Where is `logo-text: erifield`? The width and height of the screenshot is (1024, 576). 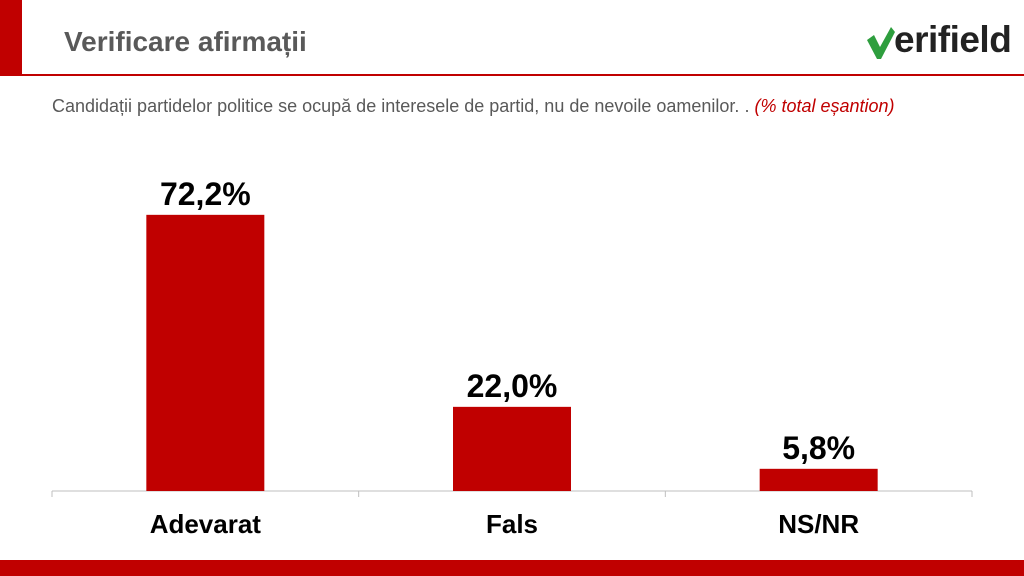 logo-text: erifield is located at coordinates (953, 39).